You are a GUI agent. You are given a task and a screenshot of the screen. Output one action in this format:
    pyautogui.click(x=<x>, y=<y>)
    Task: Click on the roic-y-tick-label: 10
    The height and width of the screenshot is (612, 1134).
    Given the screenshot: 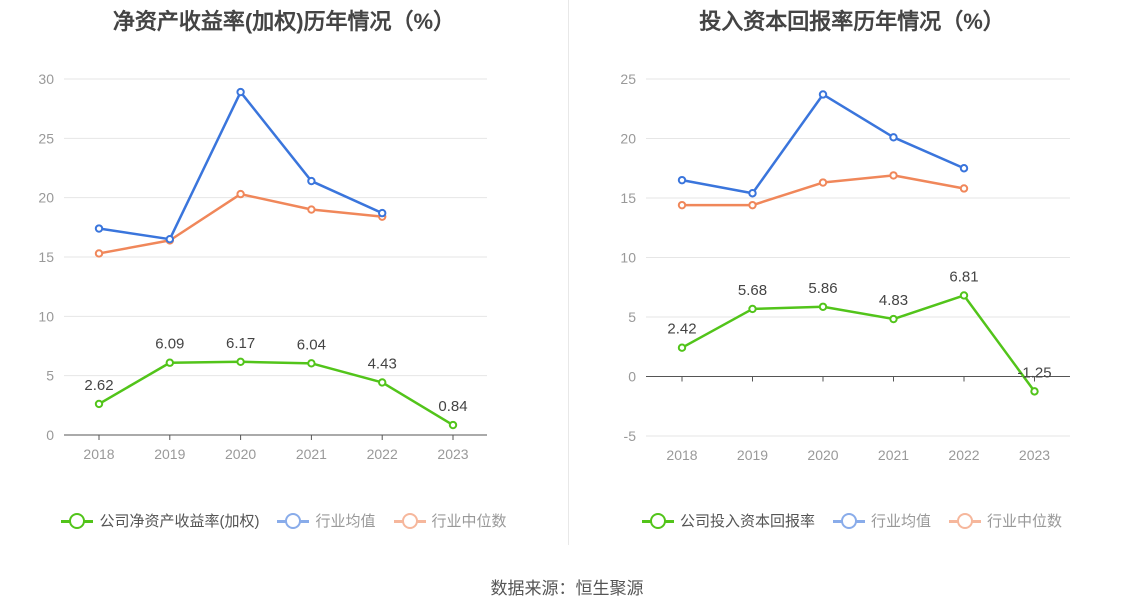 What is the action you would take?
    pyautogui.click(x=628, y=258)
    